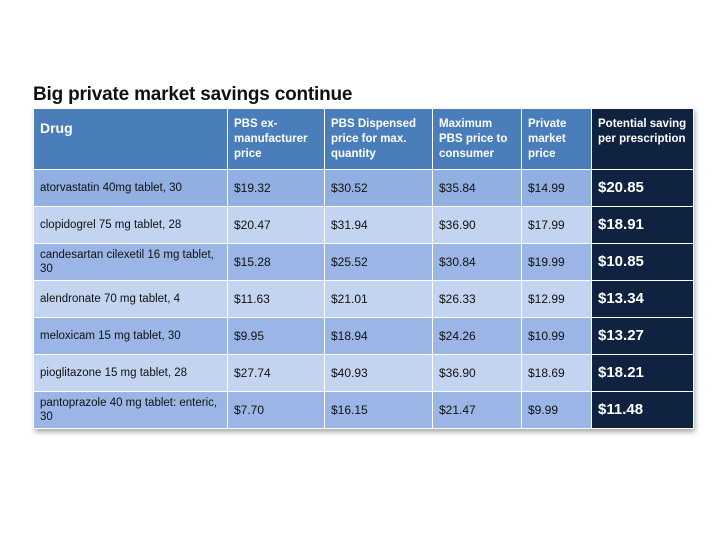 The width and height of the screenshot is (720, 540). I want to click on price-cell: $17.99, so click(556, 225).